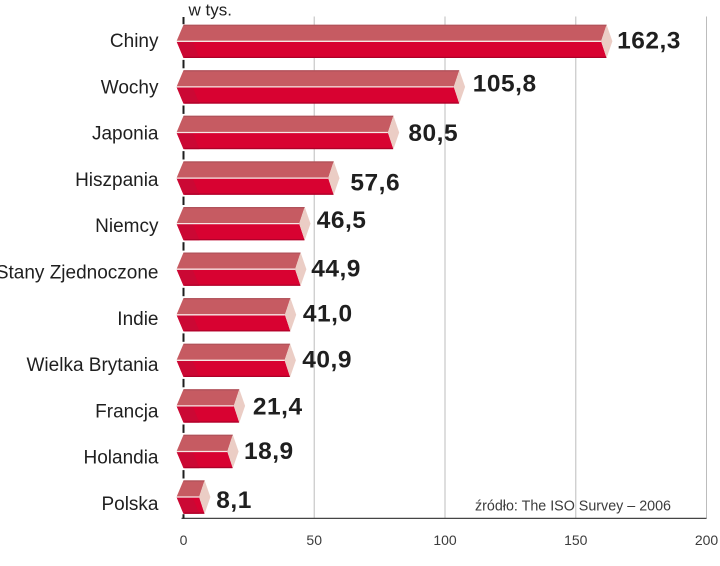 Image resolution: width=720 pixels, height=566 pixels. What do you see at coordinates (278, 407) in the screenshot?
I see `svg-text: 21,4` at bounding box center [278, 407].